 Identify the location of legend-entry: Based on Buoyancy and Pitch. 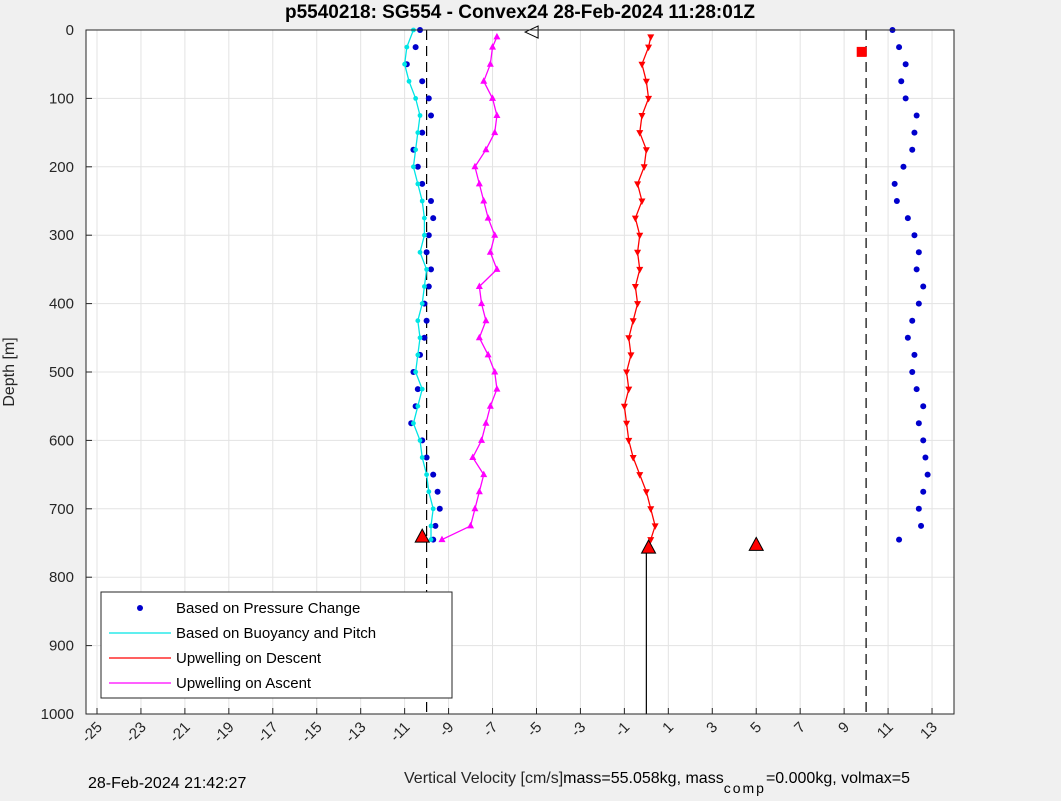
(276, 633).